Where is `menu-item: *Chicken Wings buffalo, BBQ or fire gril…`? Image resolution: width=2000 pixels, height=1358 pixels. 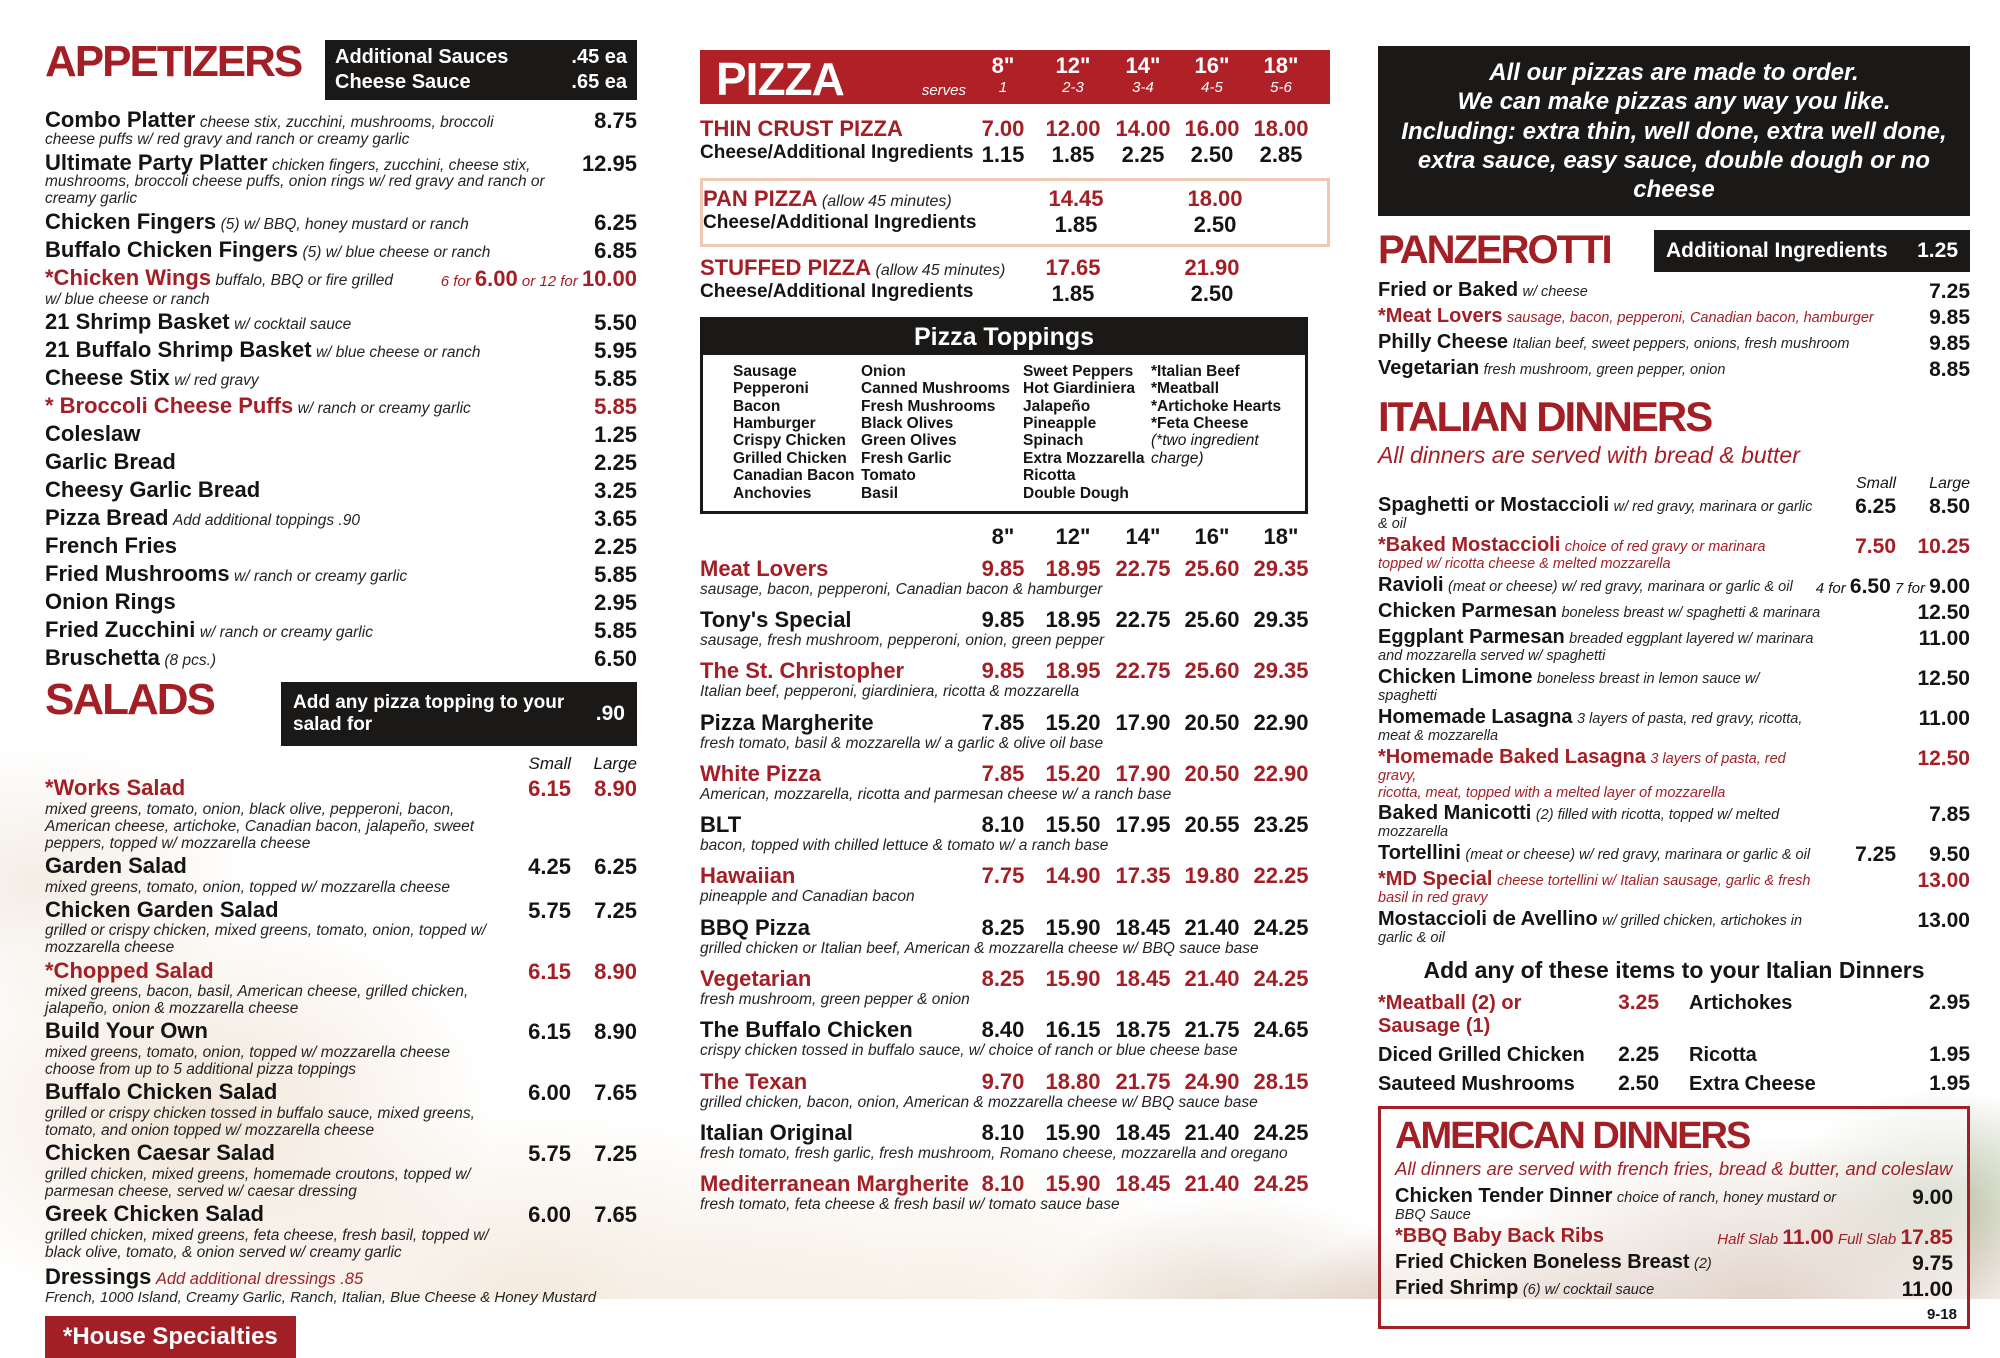 menu-item: *Chicken Wings buffalo, BBQ or fire gril… is located at coordinates (341, 287).